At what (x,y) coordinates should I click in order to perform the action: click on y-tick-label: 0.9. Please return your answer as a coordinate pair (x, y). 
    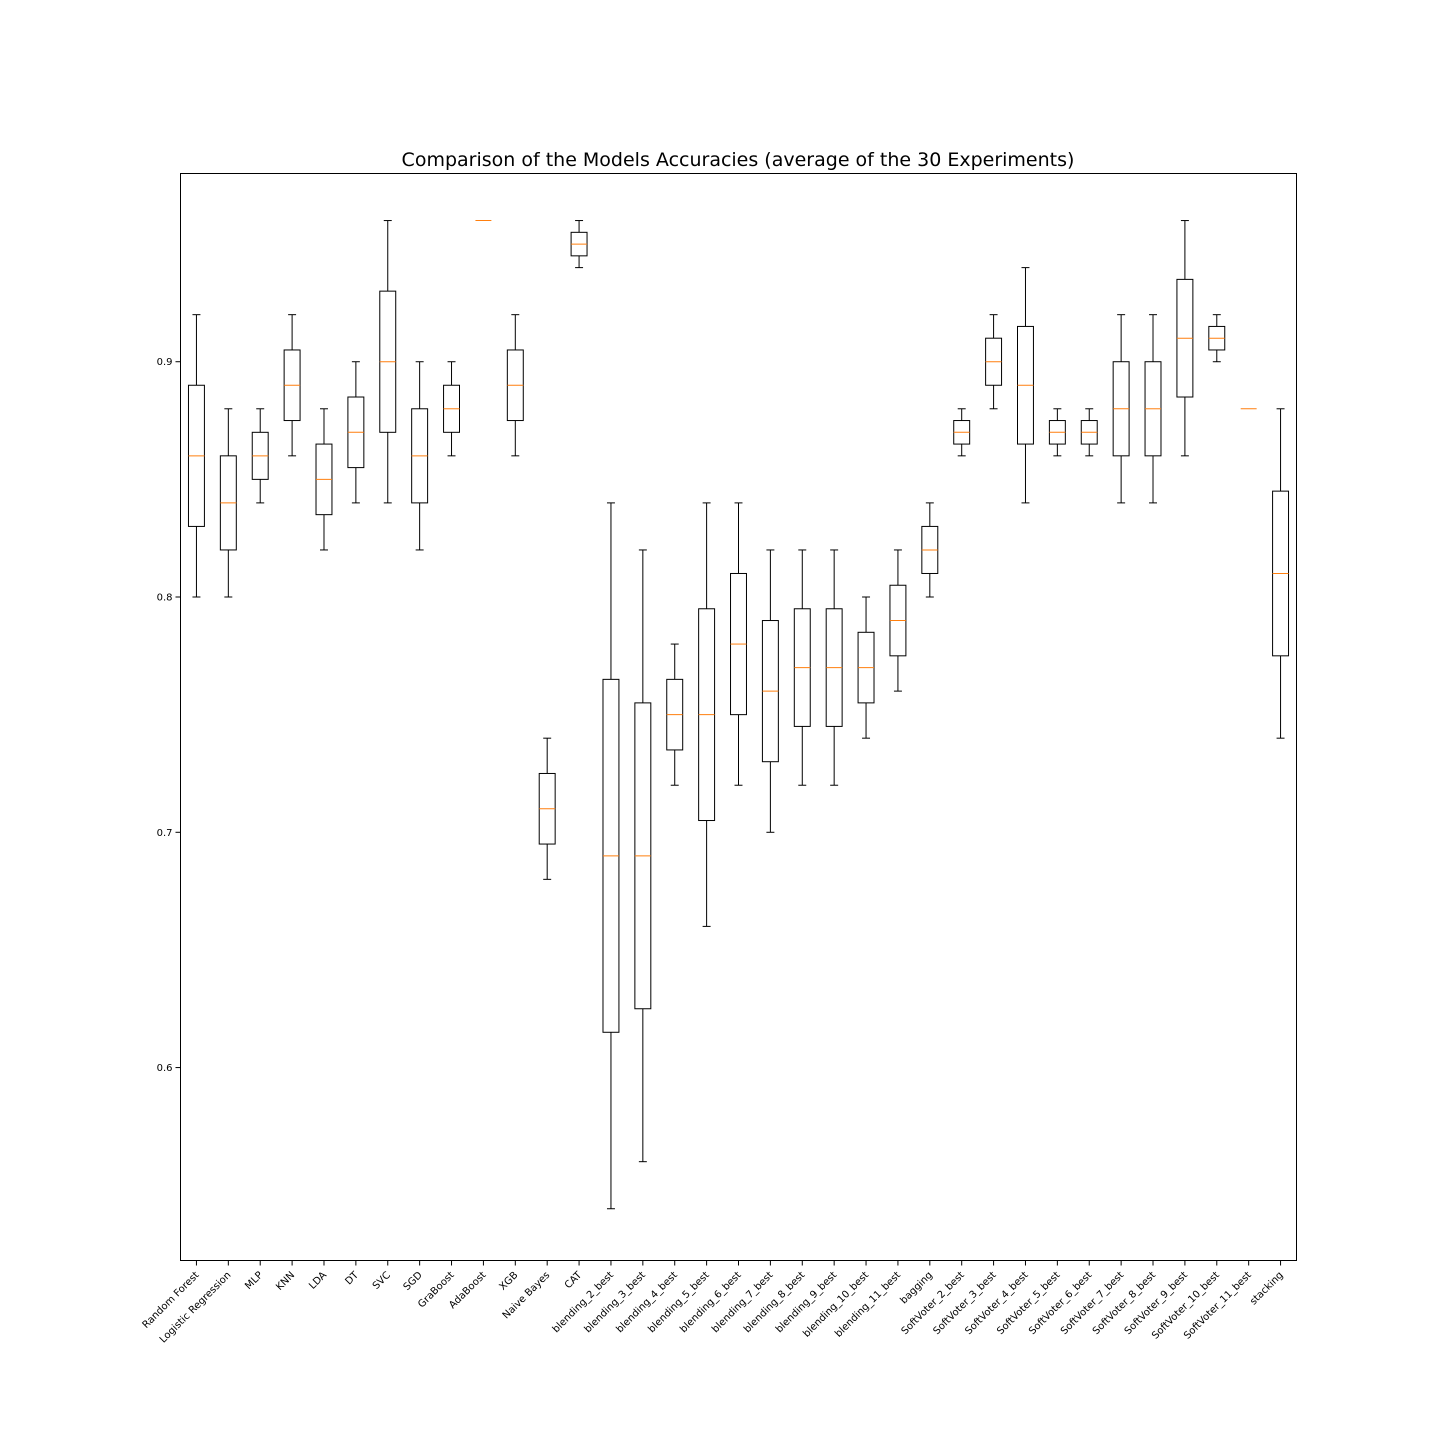
    Looking at the image, I should click on (165, 362).